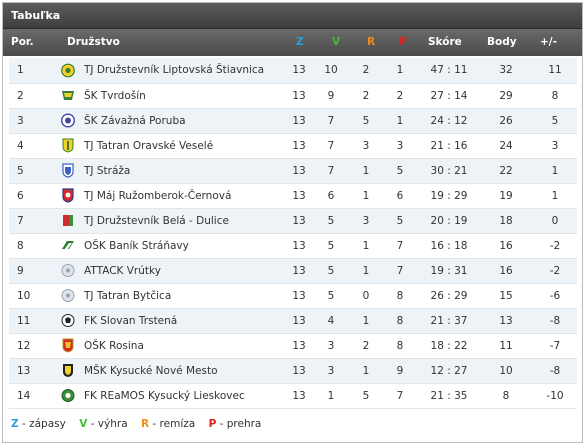 This screenshot has height=445, width=585. Describe the element at coordinates (292, 42) in the screenshot. I see `table-header: Por. Družstvo Z V R P Skóre Body +/-` at that location.